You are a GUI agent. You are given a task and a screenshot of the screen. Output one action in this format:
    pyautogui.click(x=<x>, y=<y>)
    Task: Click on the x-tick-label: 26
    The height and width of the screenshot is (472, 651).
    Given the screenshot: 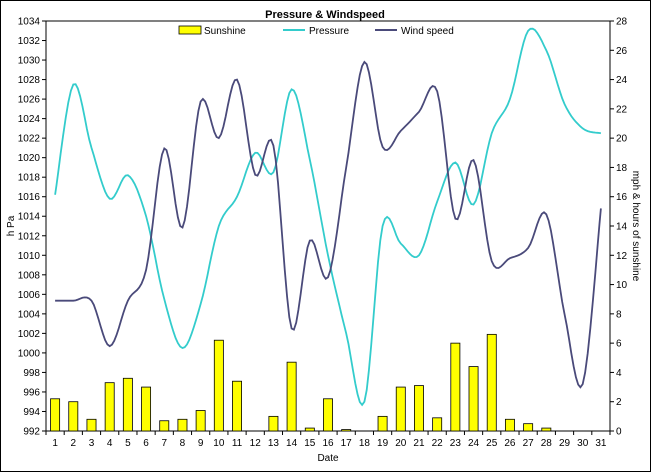 What is the action you would take?
    pyautogui.click(x=510, y=443)
    